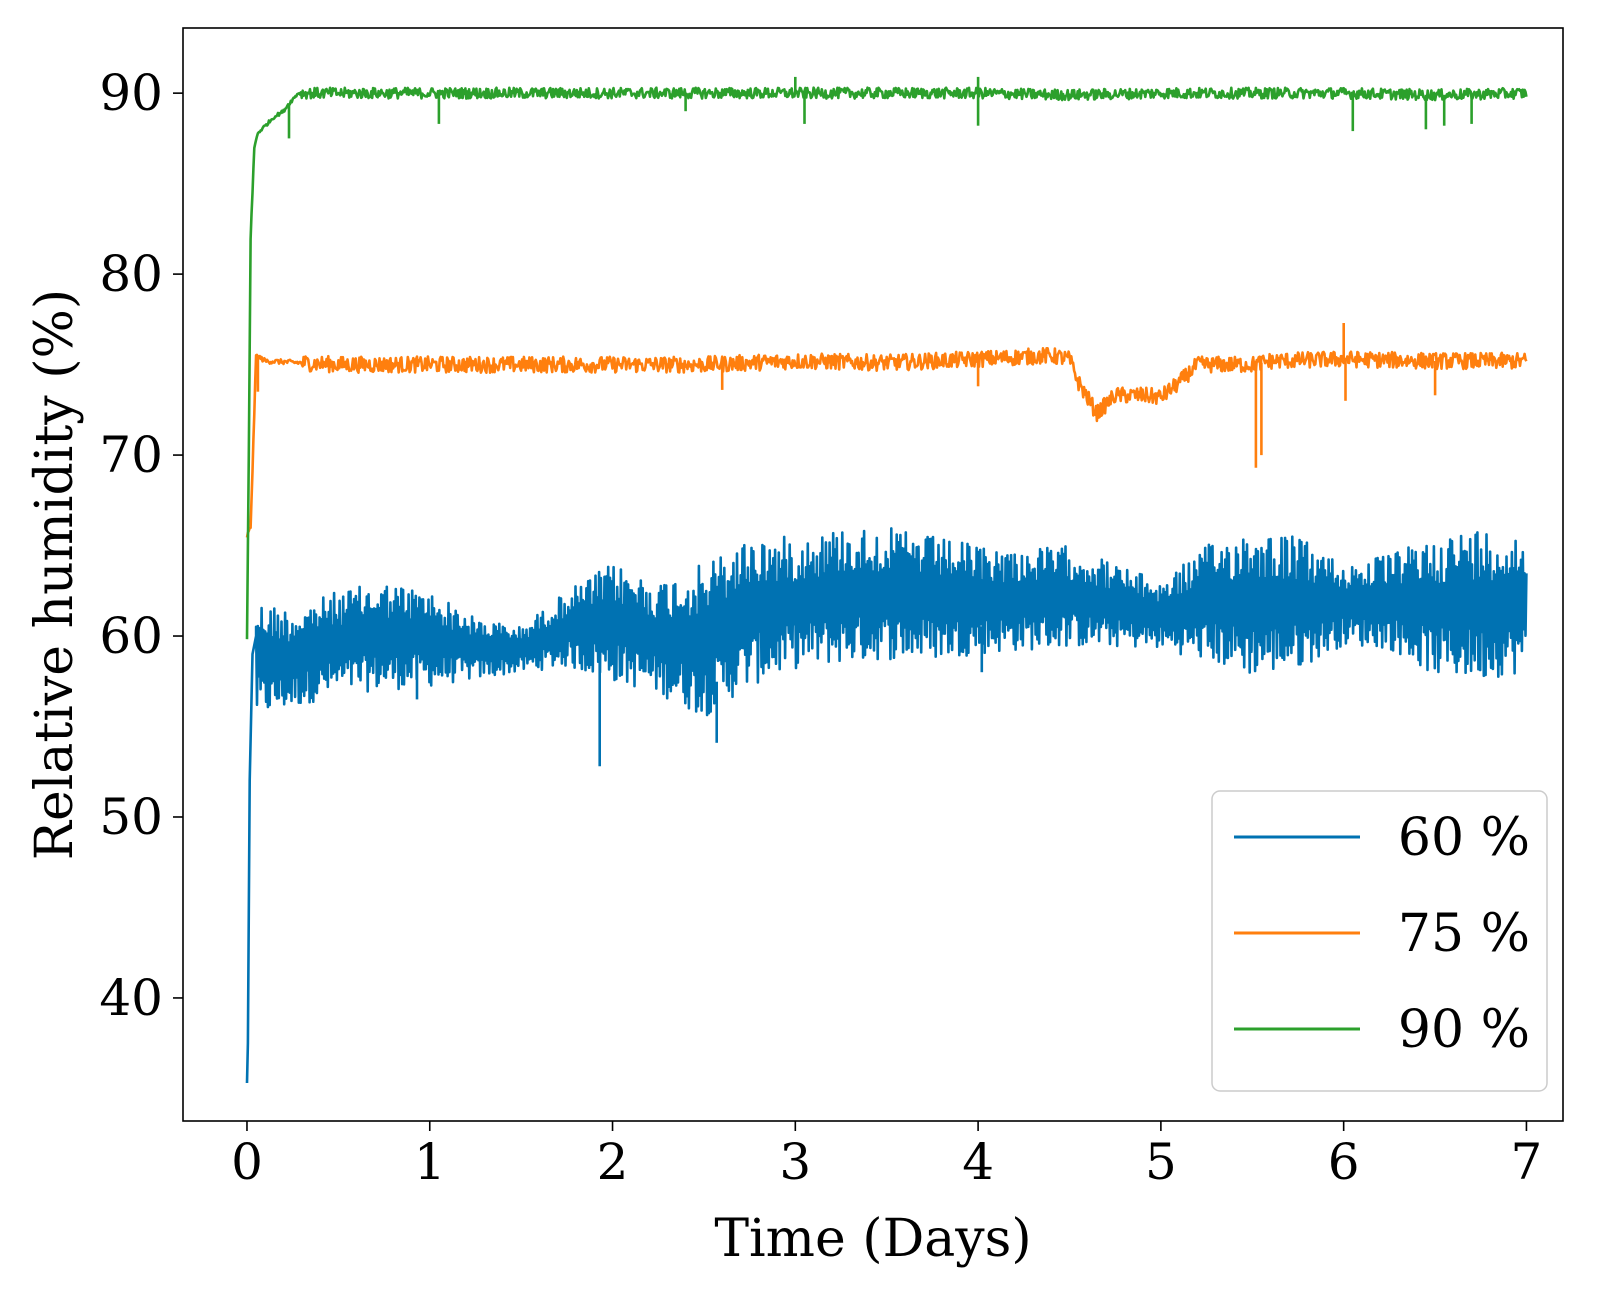  I want to click on y-tick-label: 50, so click(131, 817).